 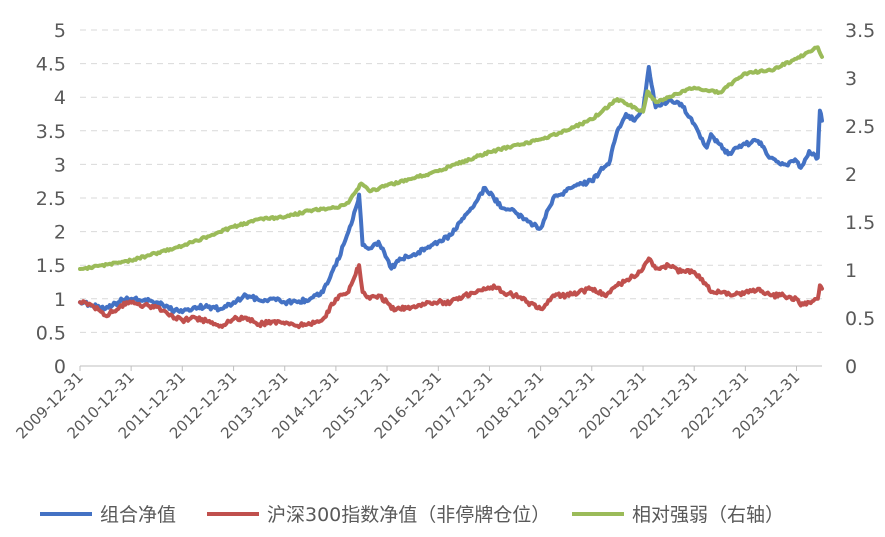 I want to click on left-axis-ticks: 0 0.5 1 1.5 2 2.5 3 3.5 4 4.5 5, so click(x=51, y=199).